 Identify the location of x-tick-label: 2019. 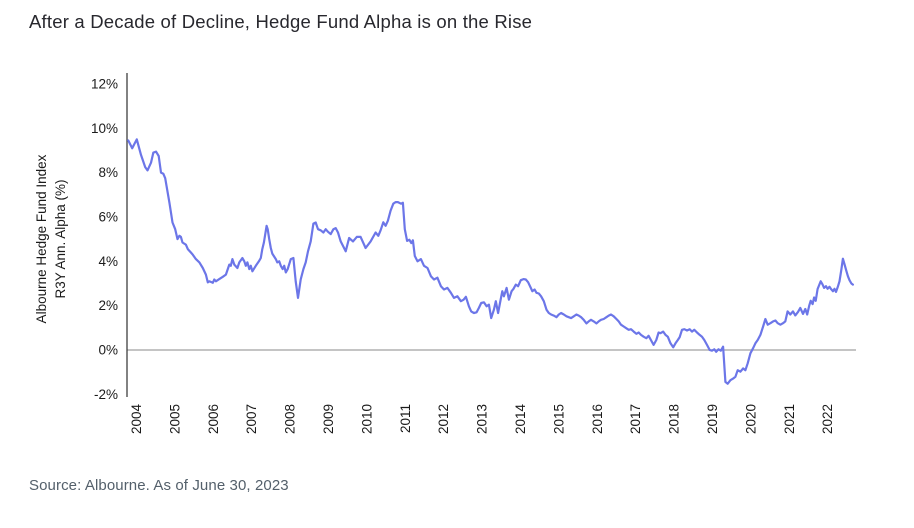
(712, 419).